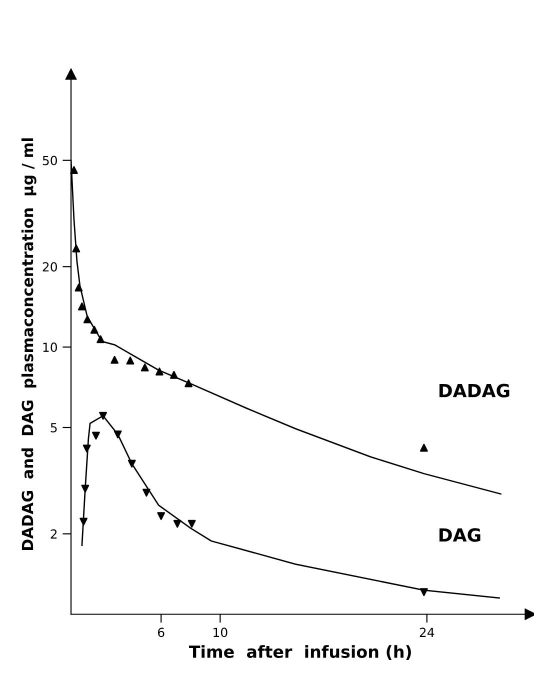  What do you see at coordinates (53, 534) in the screenshot?
I see `y-tick-label: 2` at bounding box center [53, 534].